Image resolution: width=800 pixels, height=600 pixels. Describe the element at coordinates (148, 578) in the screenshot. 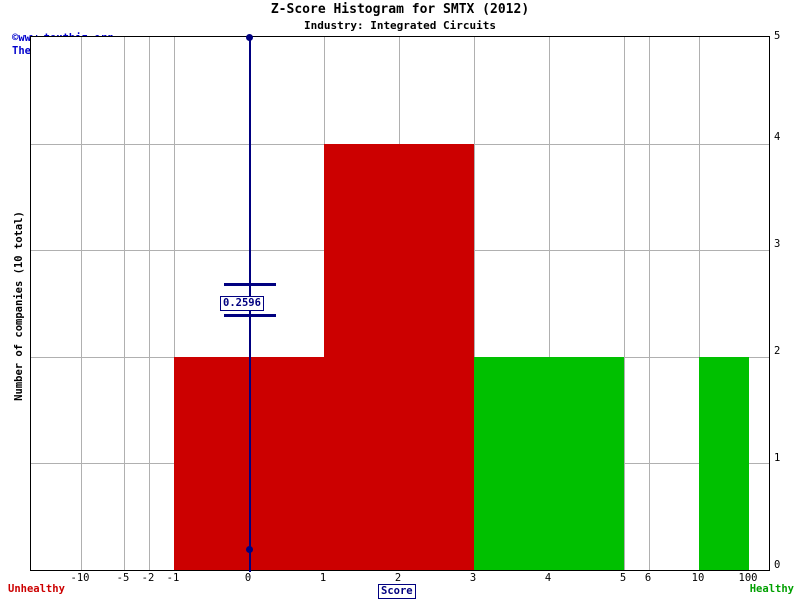

I see `x-tick--2: -2` at that location.